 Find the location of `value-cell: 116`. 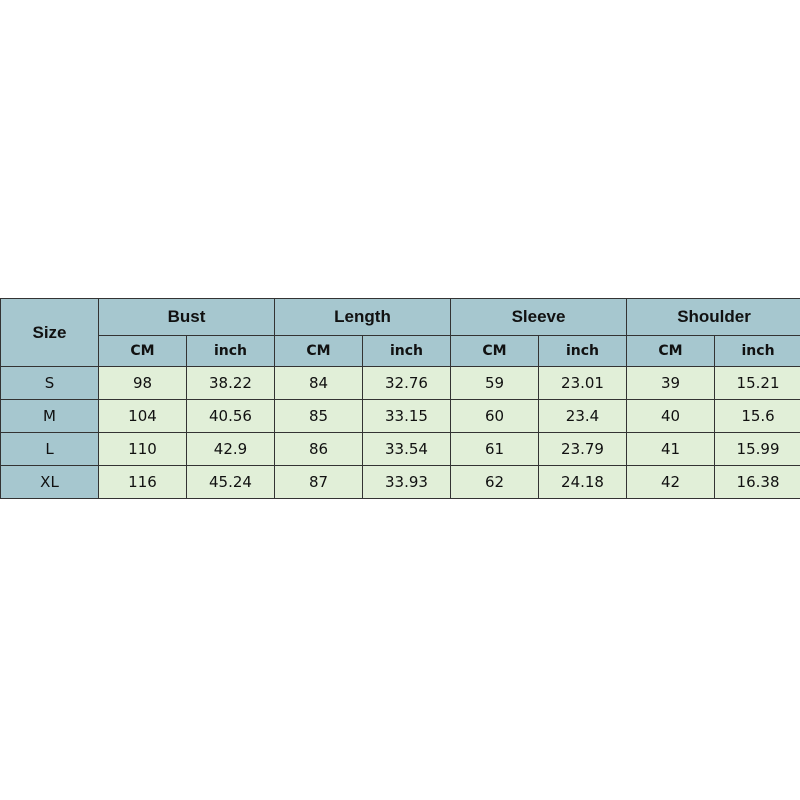

value-cell: 116 is located at coordinates (142, 482).